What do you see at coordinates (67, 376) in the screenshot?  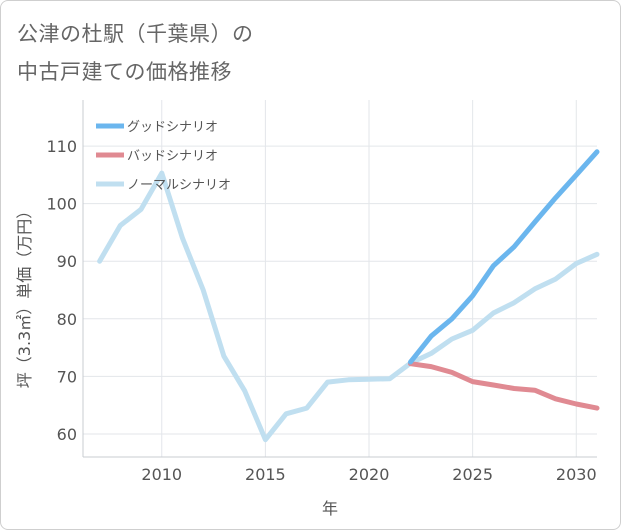 I see `y-tick-label-70: 70` at bounding box center [67, 376].